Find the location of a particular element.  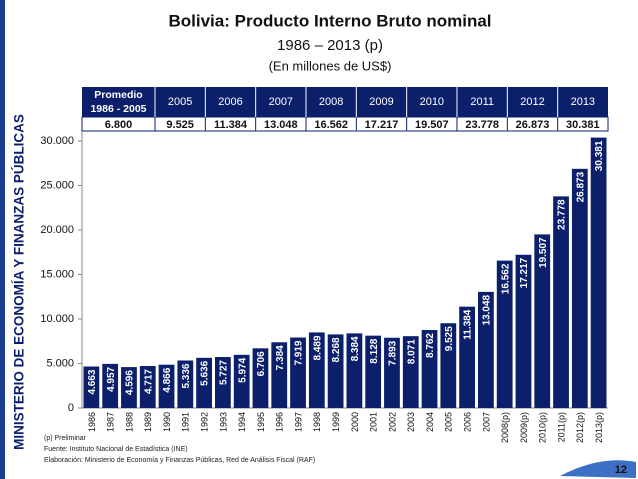

x-tick-label: 2002 is located at coordinates (392, 422).